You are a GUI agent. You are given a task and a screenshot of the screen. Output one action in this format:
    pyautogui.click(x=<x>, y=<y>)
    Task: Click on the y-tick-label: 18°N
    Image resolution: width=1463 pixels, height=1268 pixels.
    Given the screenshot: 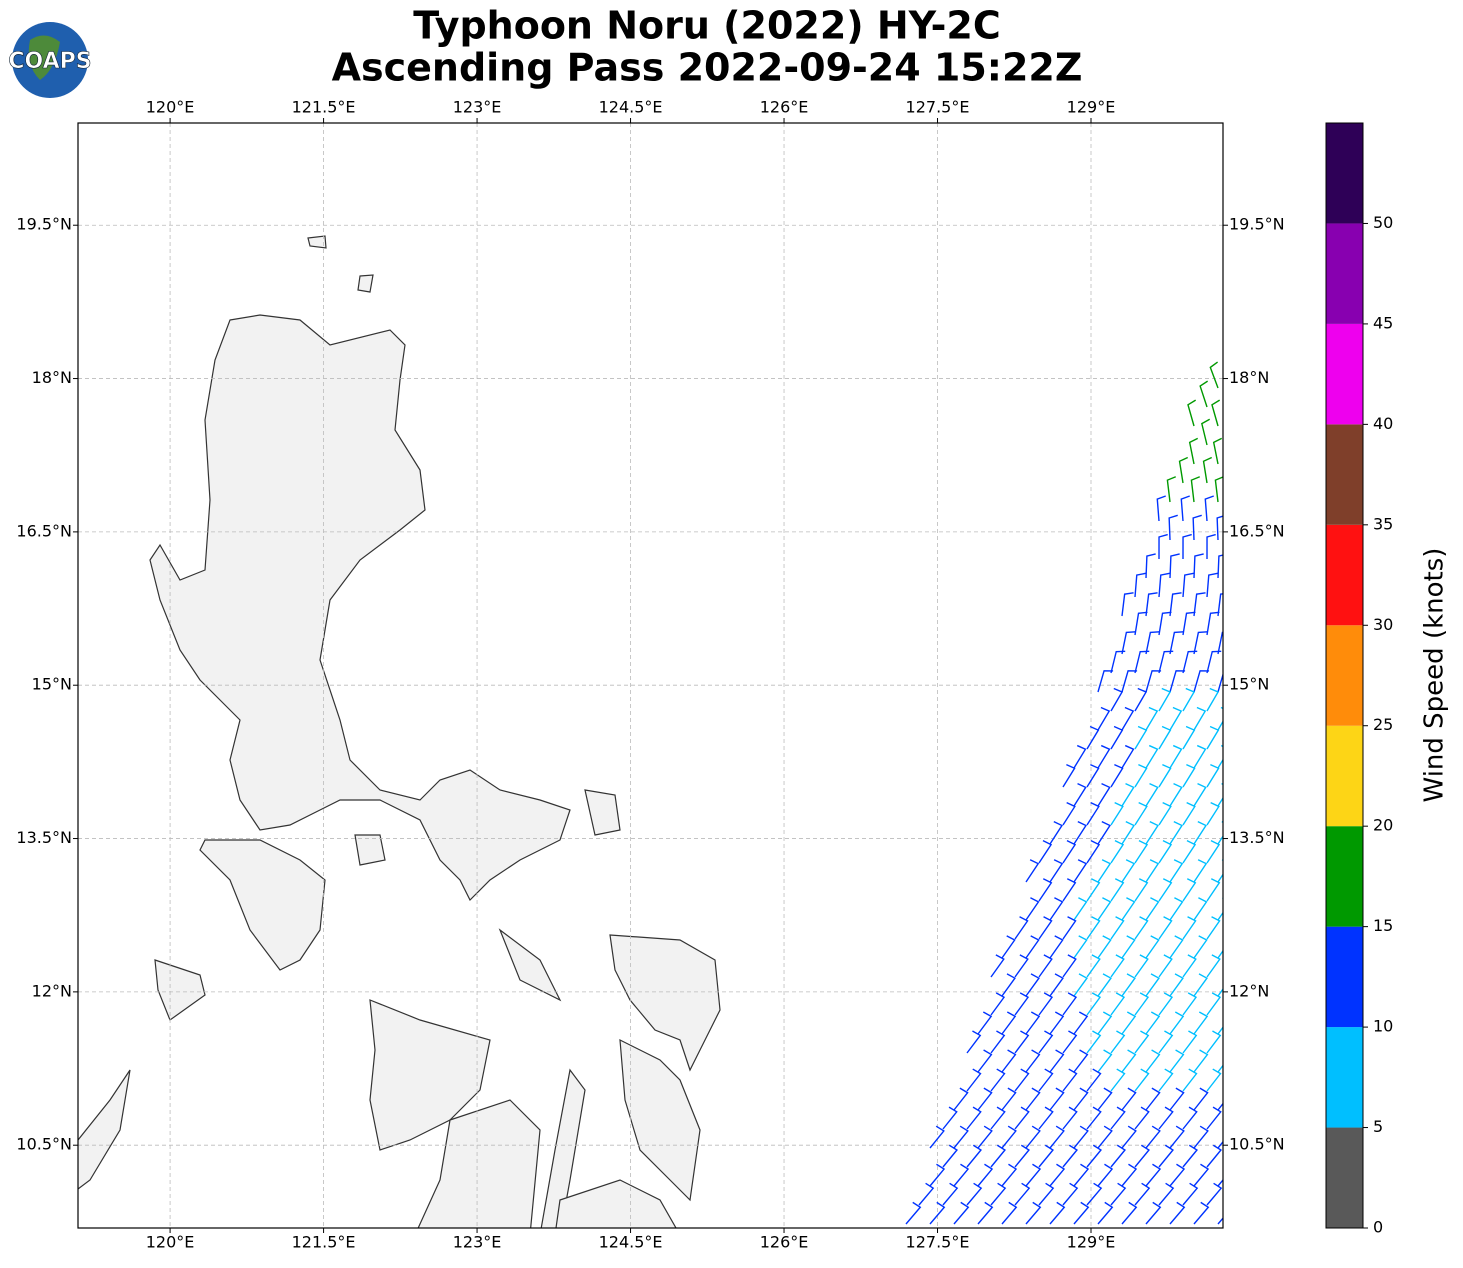 What is the action you would take?
    pyautogui.click(x=1249, y=377)
    